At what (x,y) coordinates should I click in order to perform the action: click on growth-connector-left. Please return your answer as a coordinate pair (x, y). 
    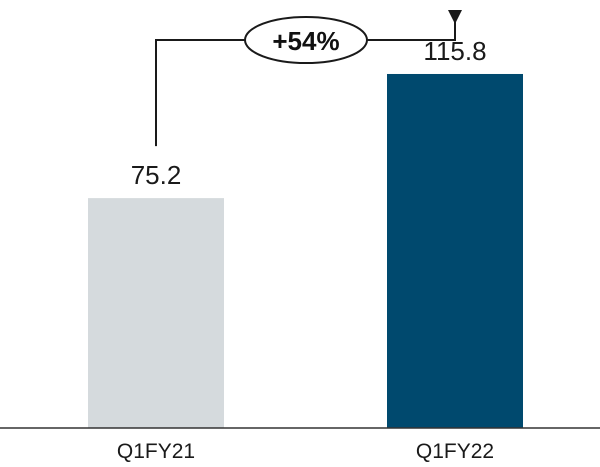
    Looking at the image, I should click on (200, 93).